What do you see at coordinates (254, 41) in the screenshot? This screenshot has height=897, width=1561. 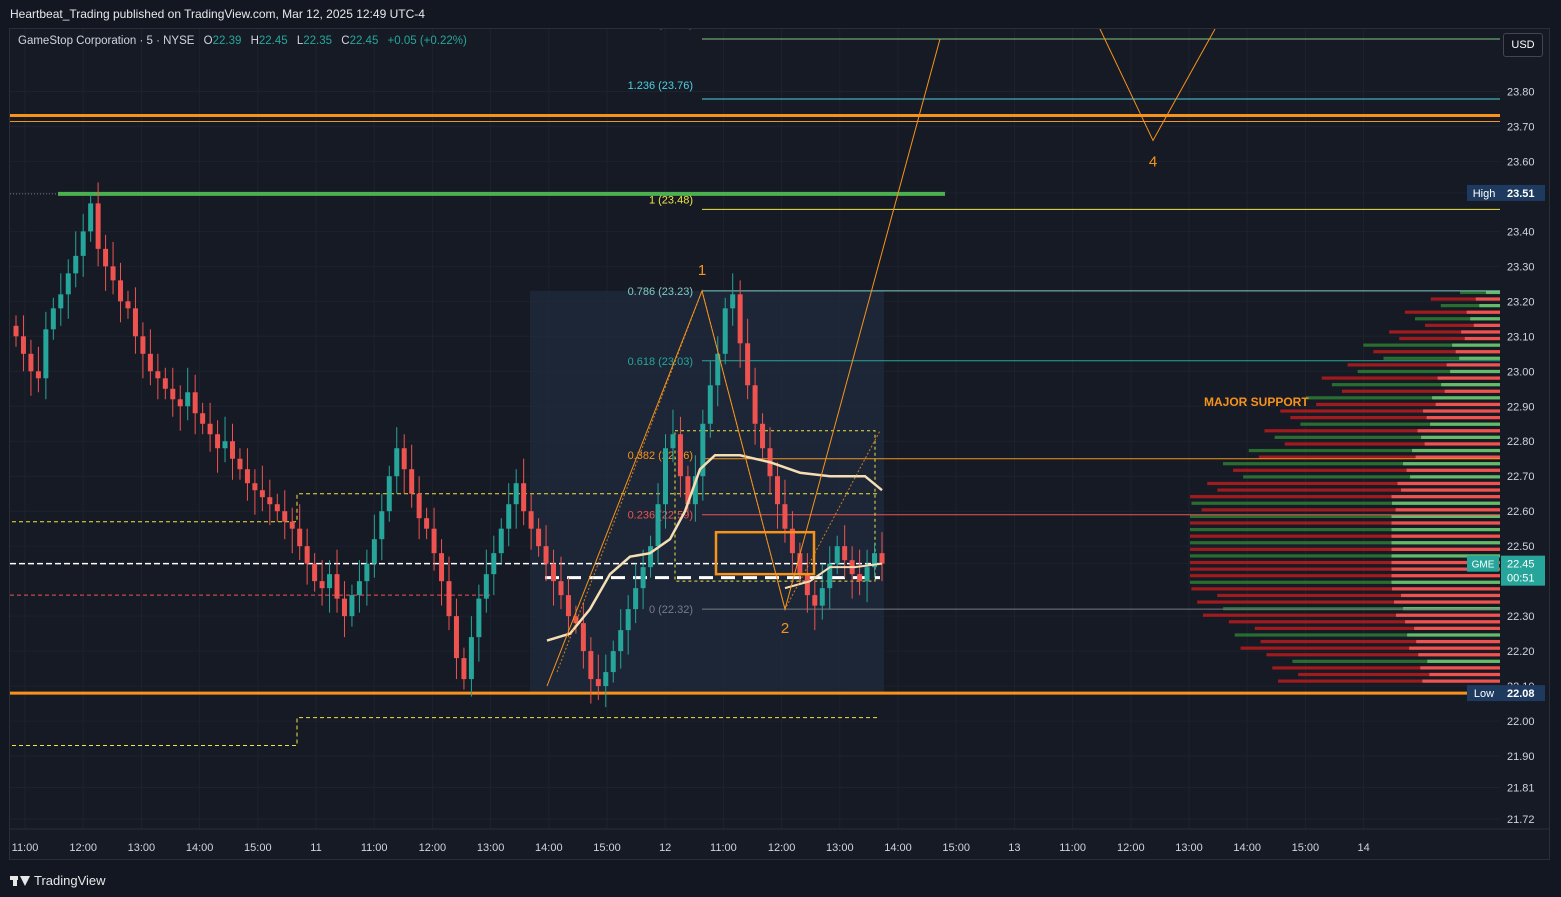 I see `high-label: H` at bounding box center [254, 41].